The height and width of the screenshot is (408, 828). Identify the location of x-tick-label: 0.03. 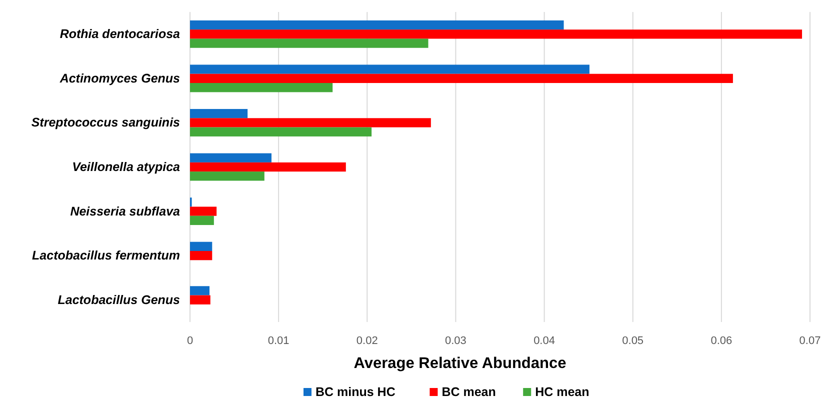
(455, 341).